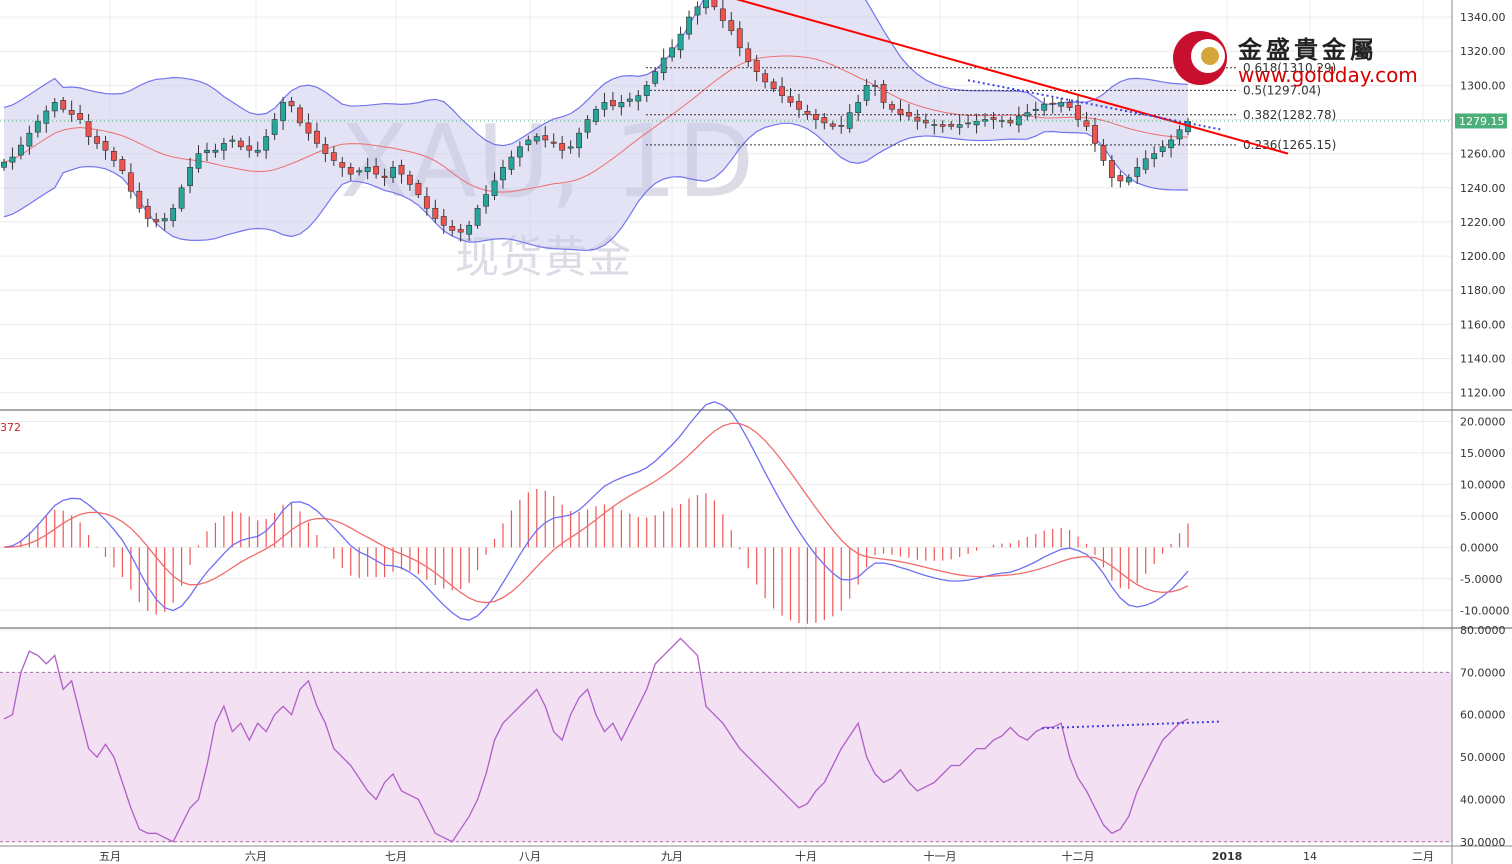  Describe the element at coordinates (1289, 68) in the screenshot. I see `fib-label-0: 0.618(1310.29)` at that location.